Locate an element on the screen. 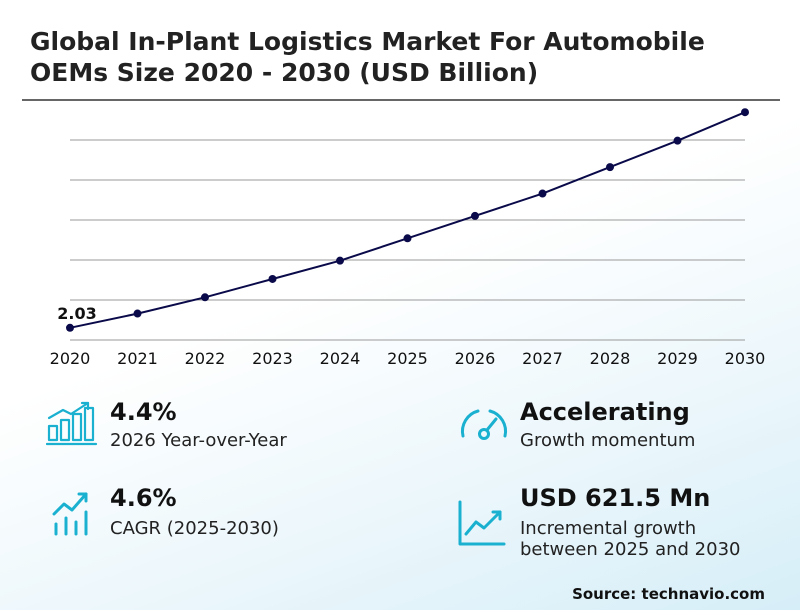  kpi-momentum-value: Accelerating is located at coordinates (605, 412).